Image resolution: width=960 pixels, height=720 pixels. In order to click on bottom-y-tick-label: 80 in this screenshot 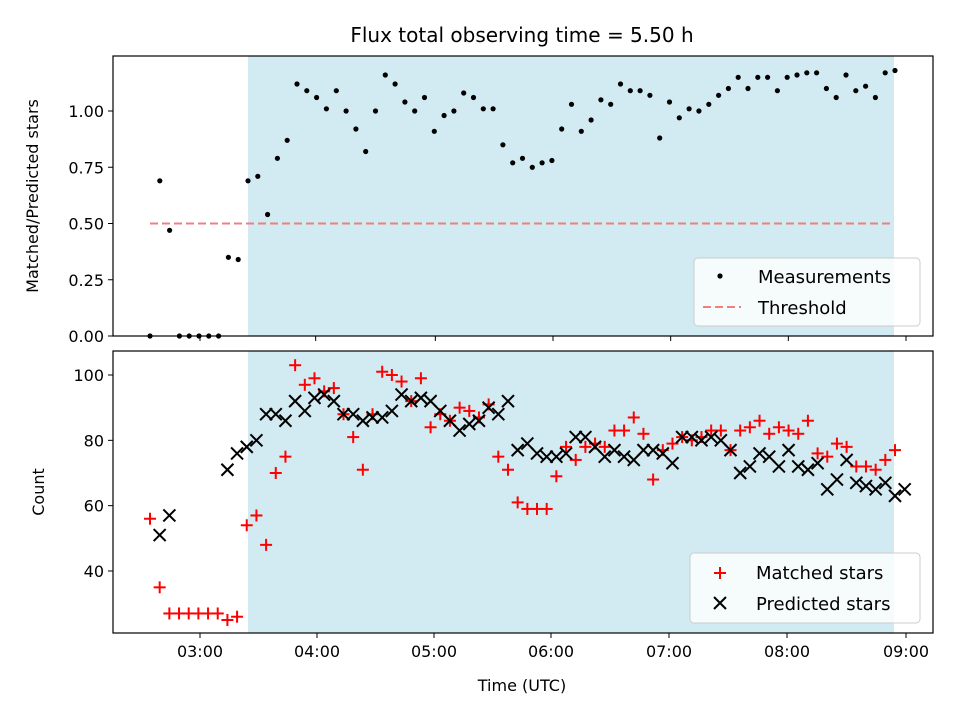, I will do `click(94, 440)`.